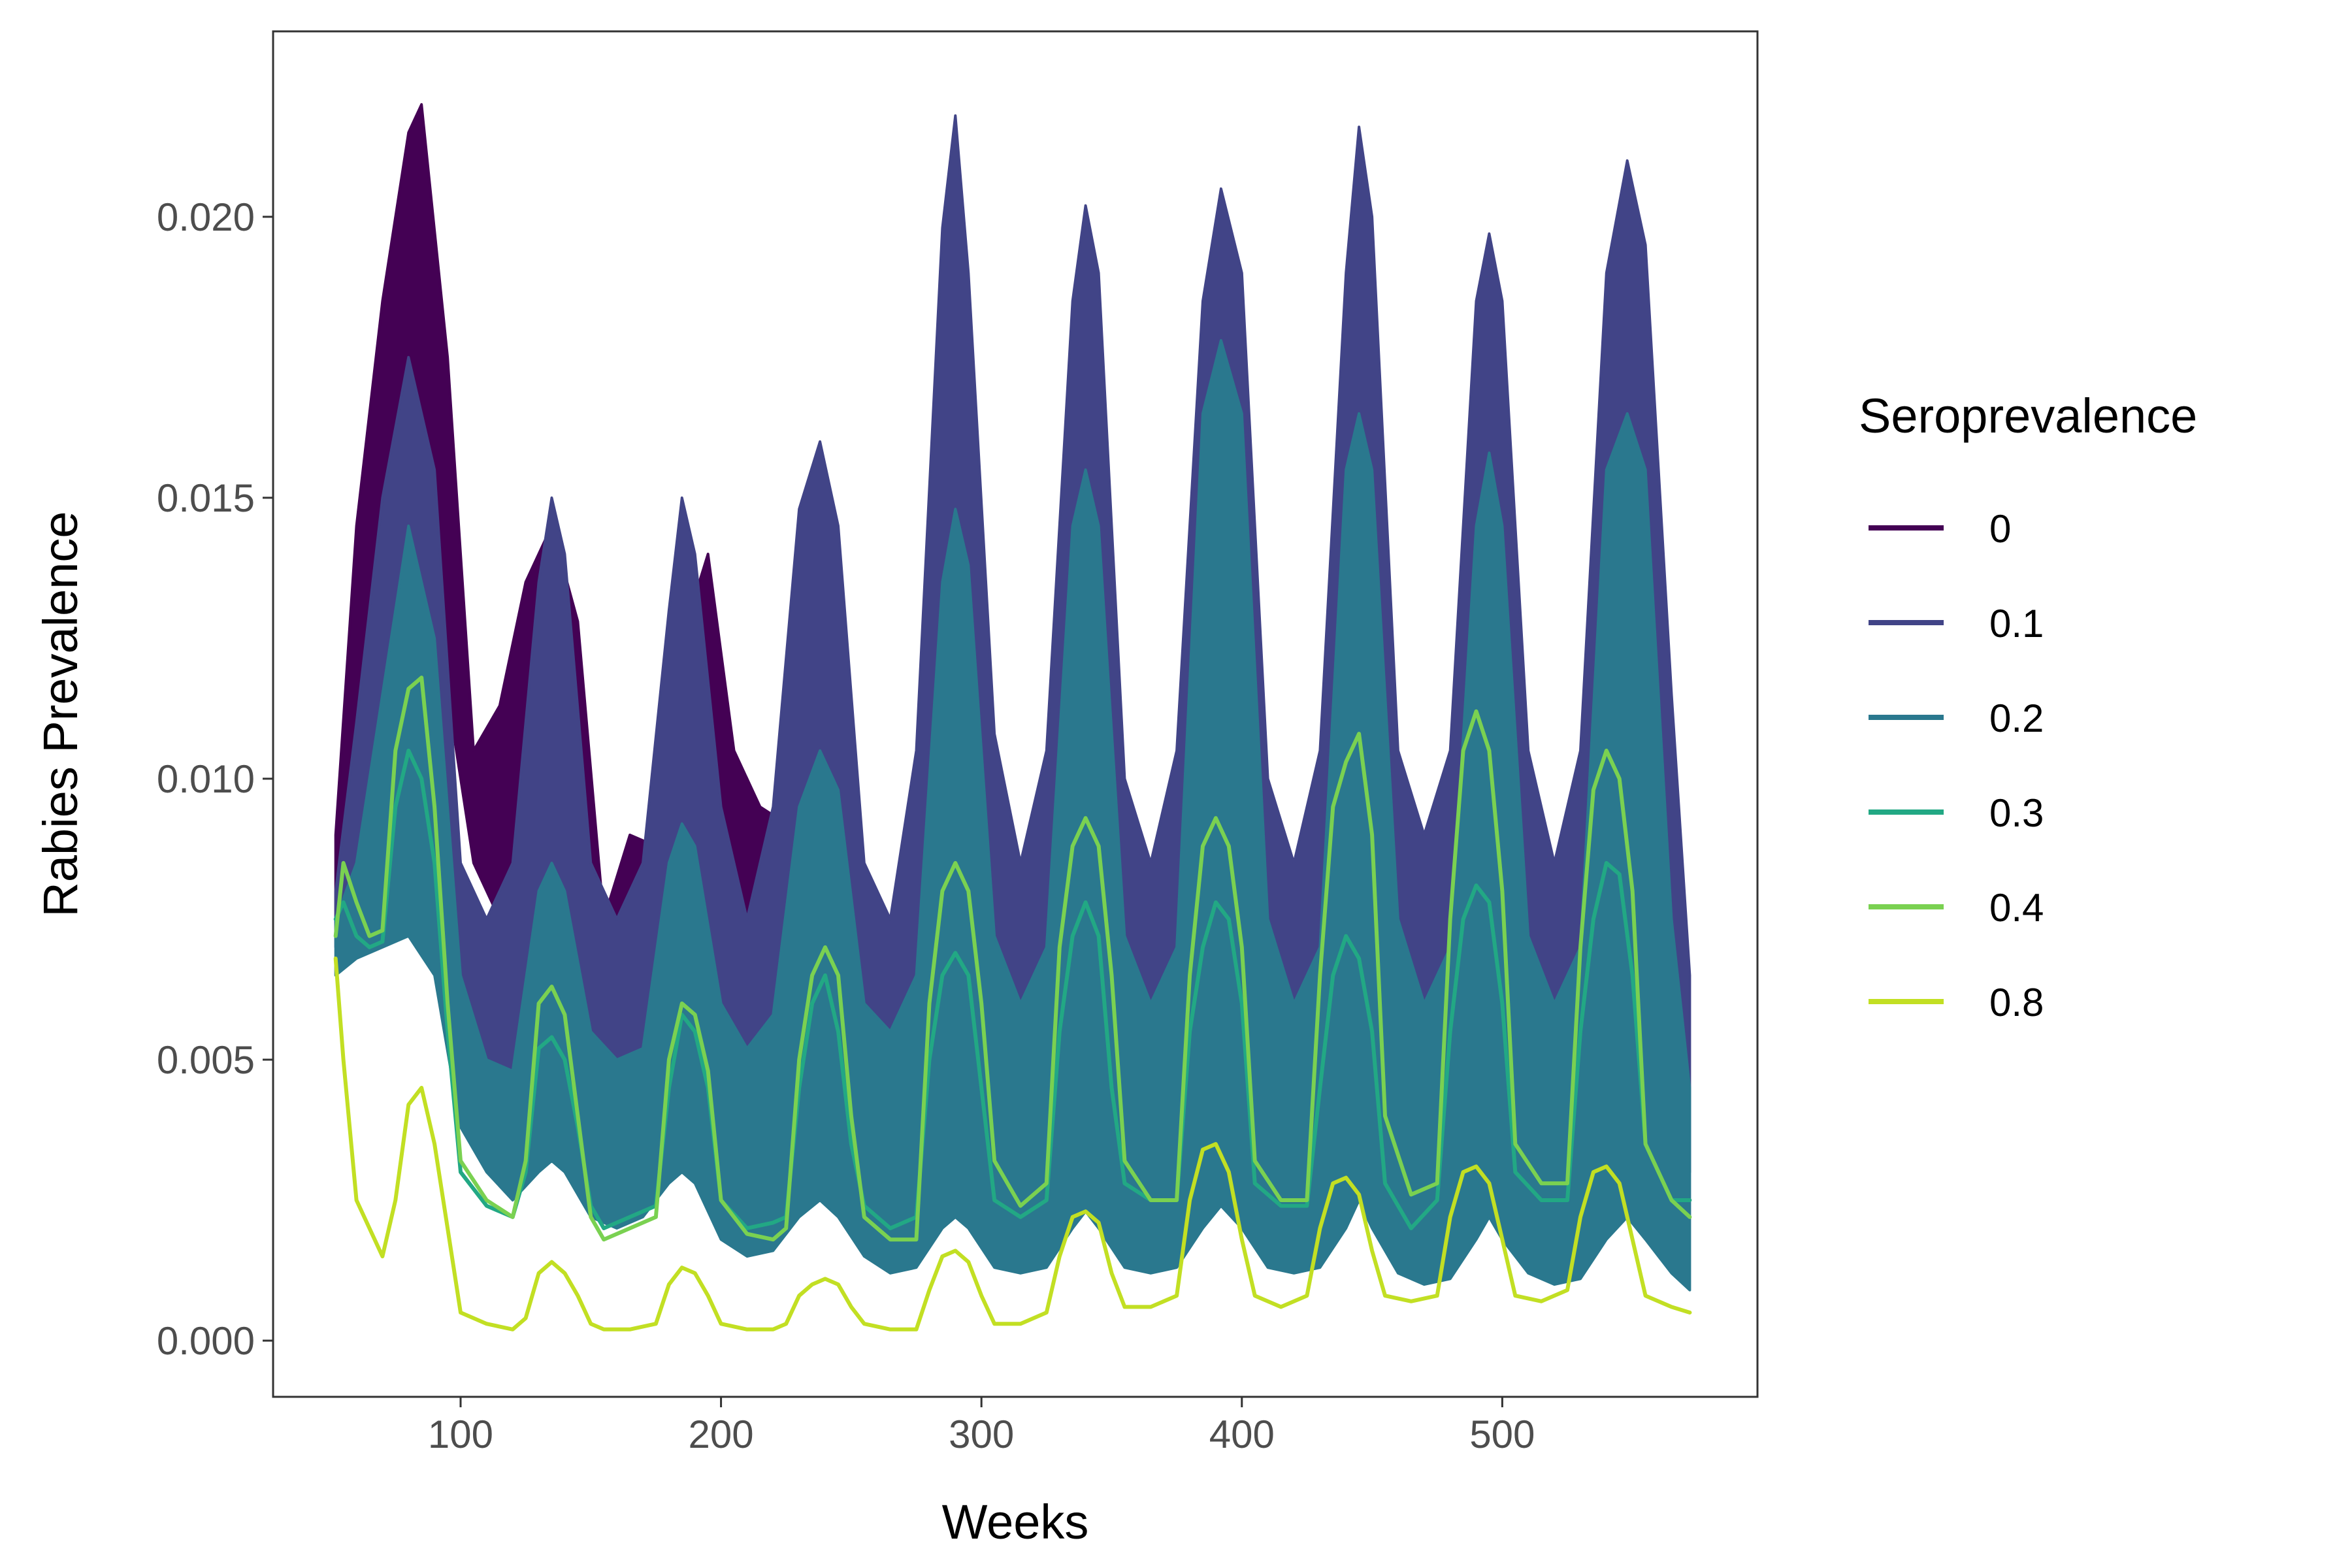 This screenshot has height=1568, width=2352. Describe the element at coordinates (206, 1341) in the screenshot. I see `y-tick-label: 0.000` at that location.